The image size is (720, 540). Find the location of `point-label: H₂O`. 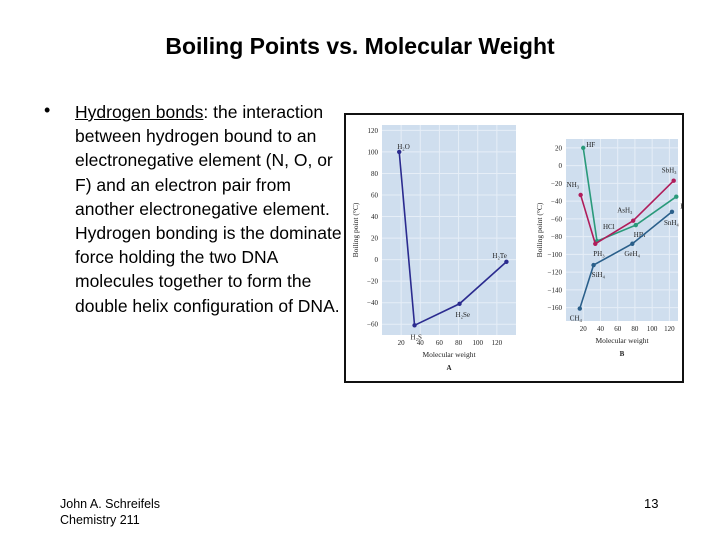

point-label: H₂O is located at coordinates (403, 147).